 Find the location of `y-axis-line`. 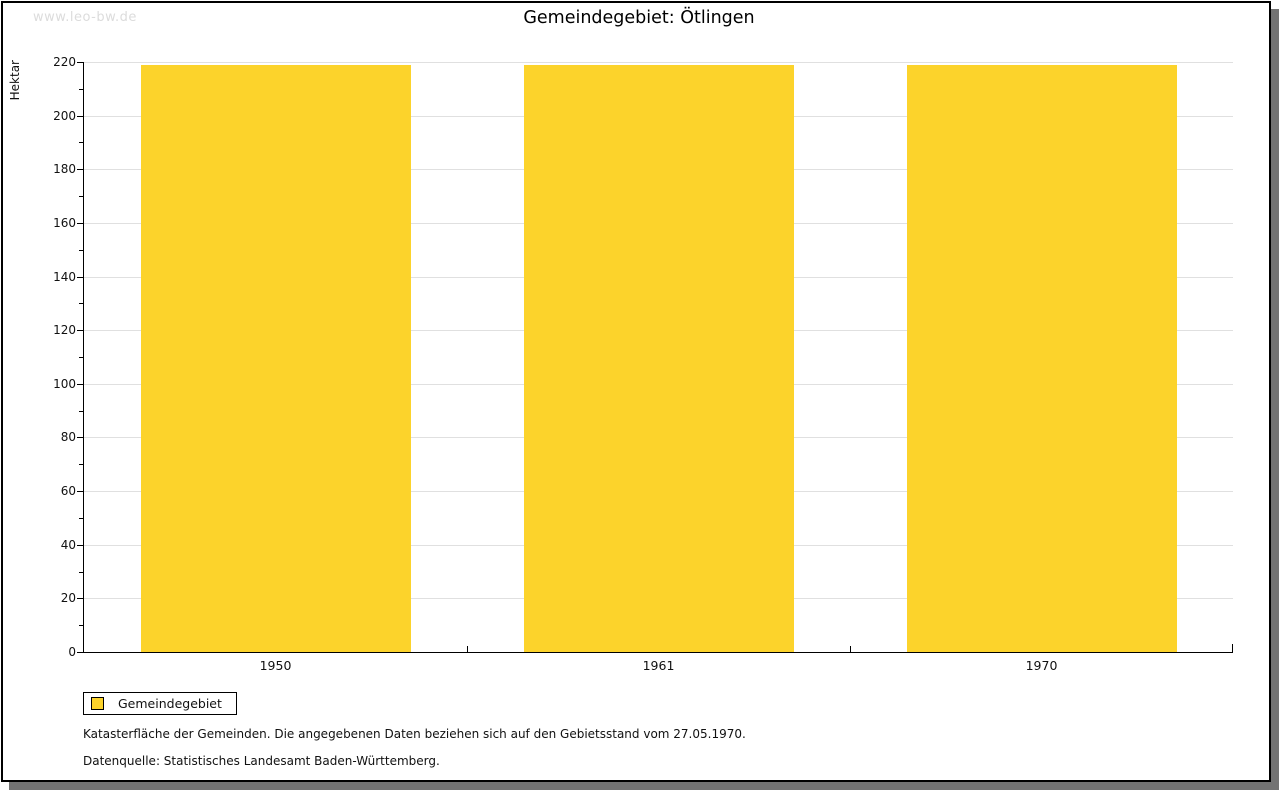

y-axis-line is located at coordinates (83, 357).